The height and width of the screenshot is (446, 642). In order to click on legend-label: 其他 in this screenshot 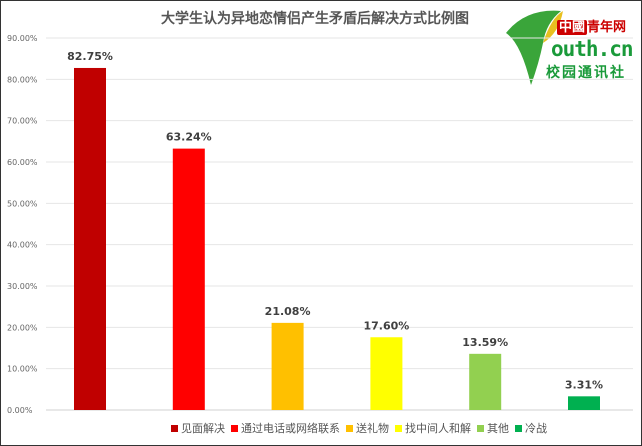, I will do `click(498, 428)`.